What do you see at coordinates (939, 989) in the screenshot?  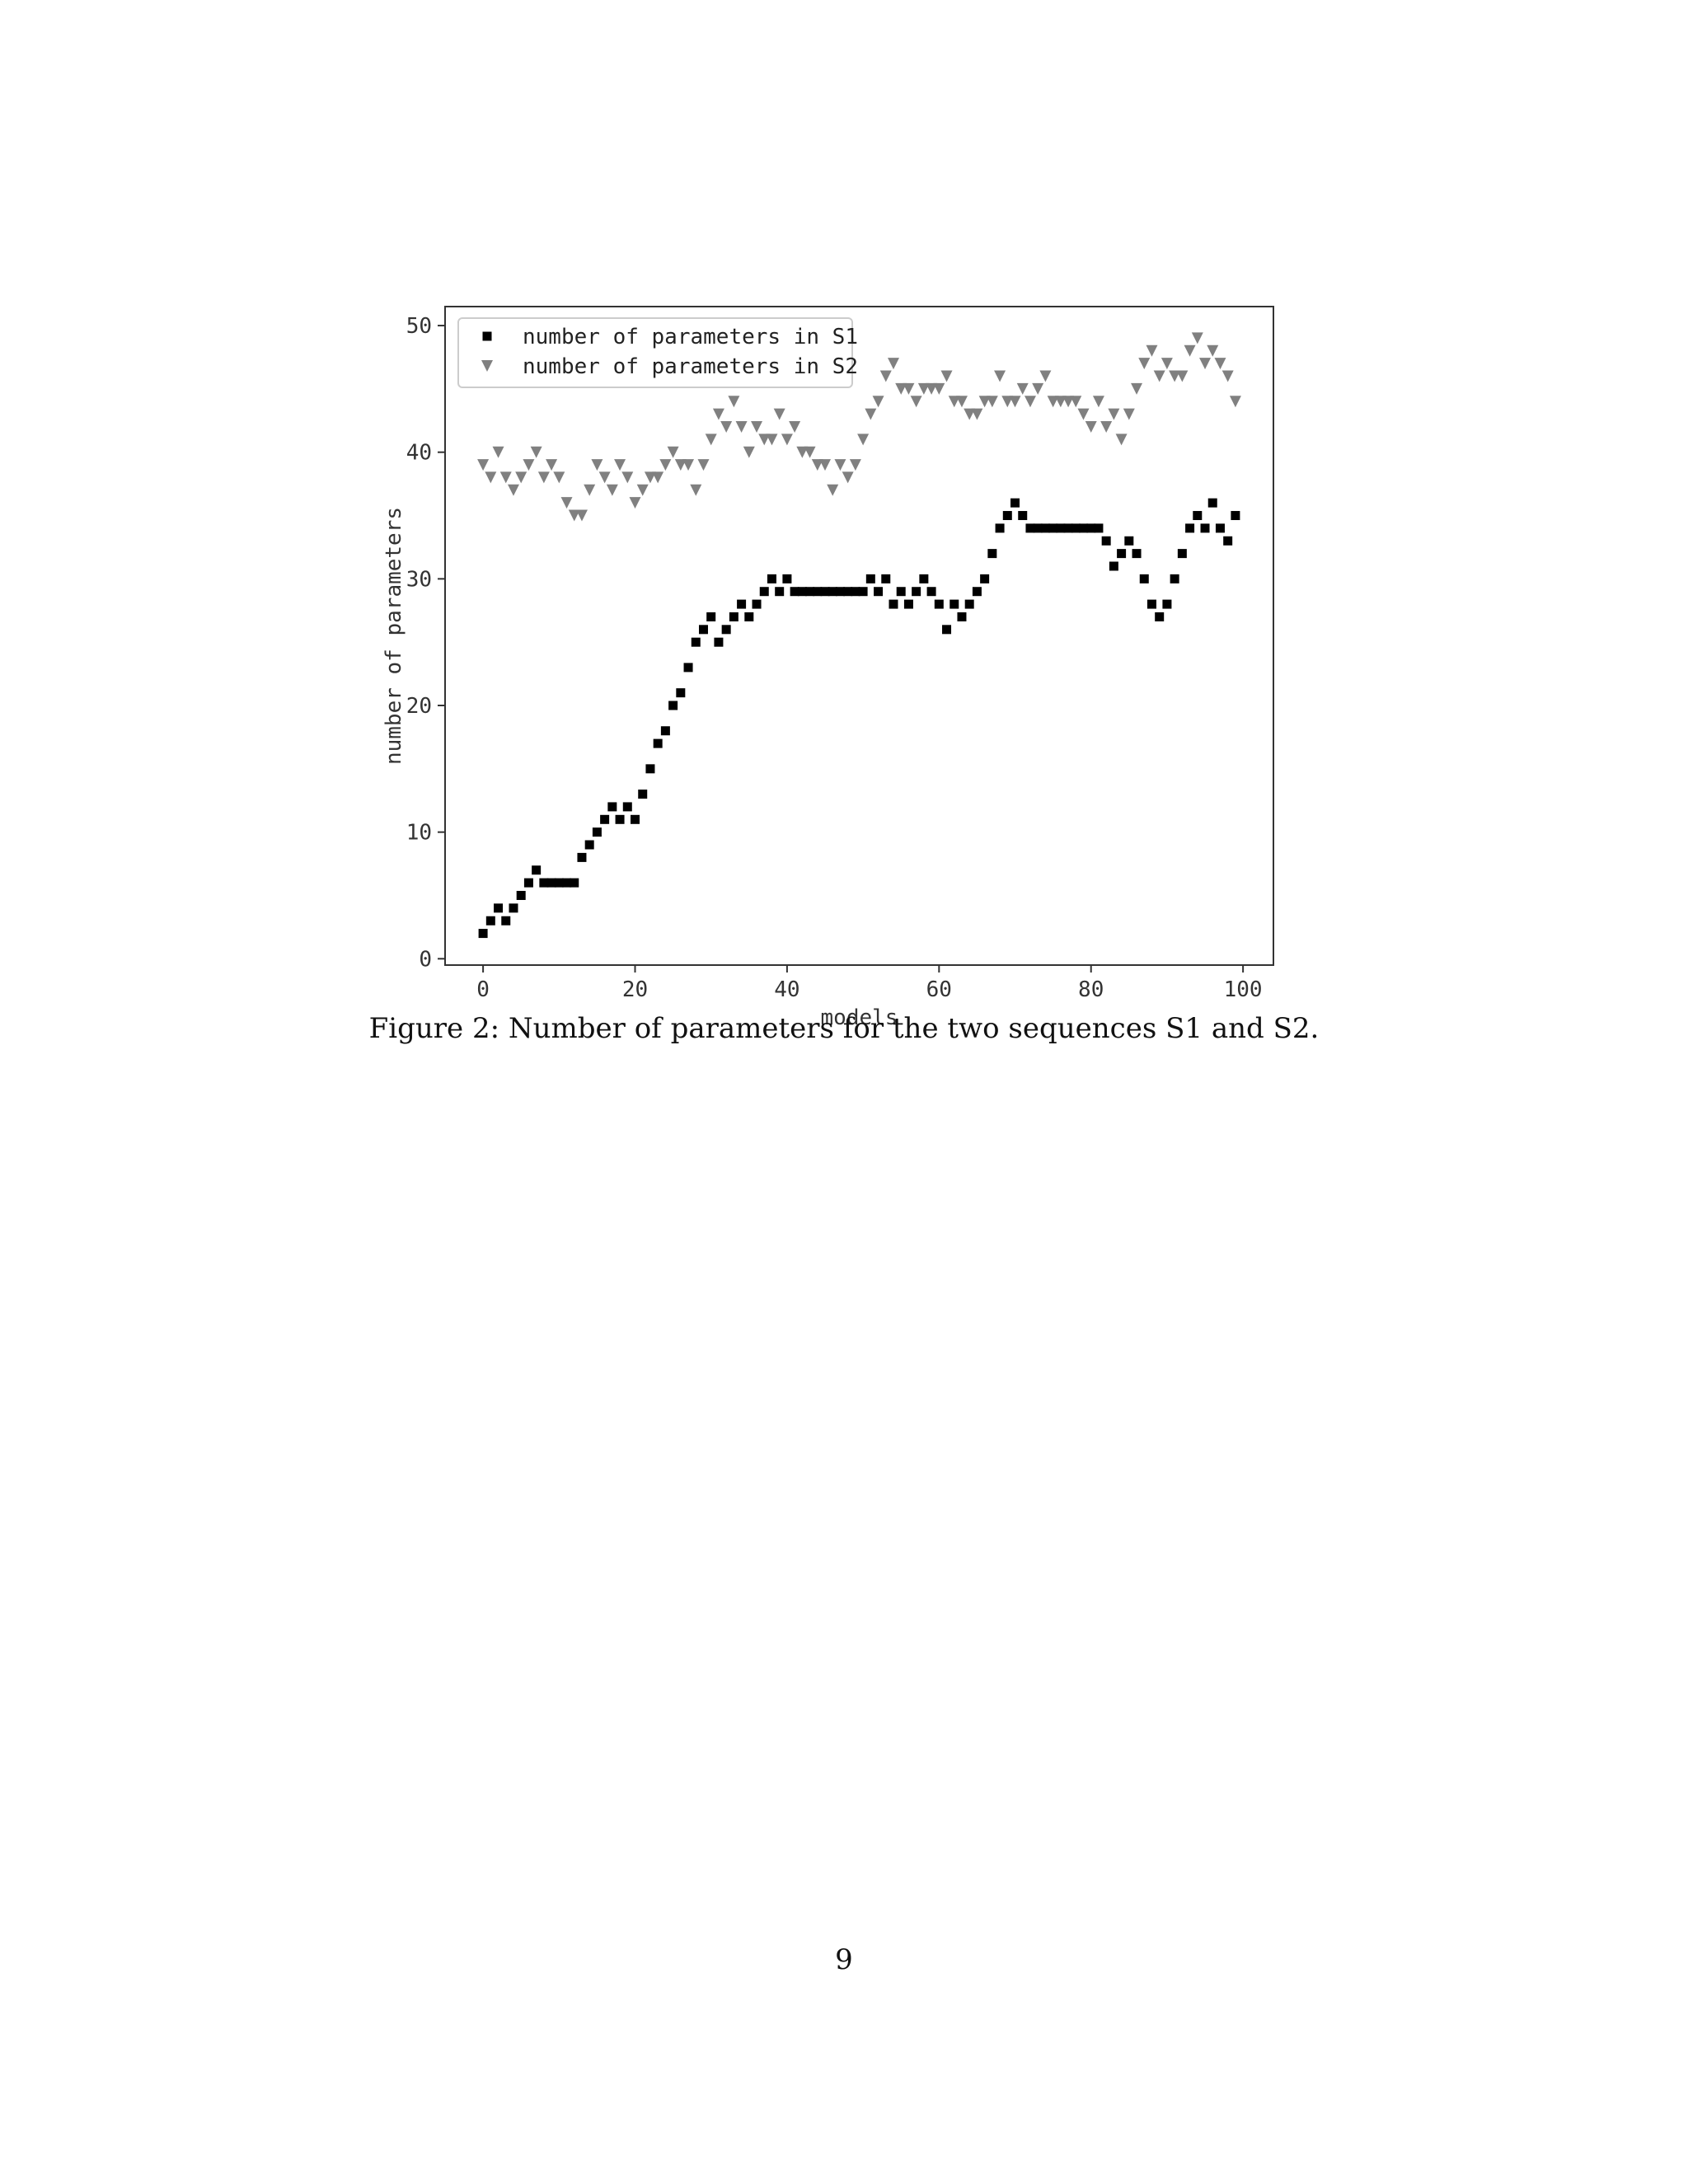 I see `x-tick-label: 60` at bounding box center [939, 989].